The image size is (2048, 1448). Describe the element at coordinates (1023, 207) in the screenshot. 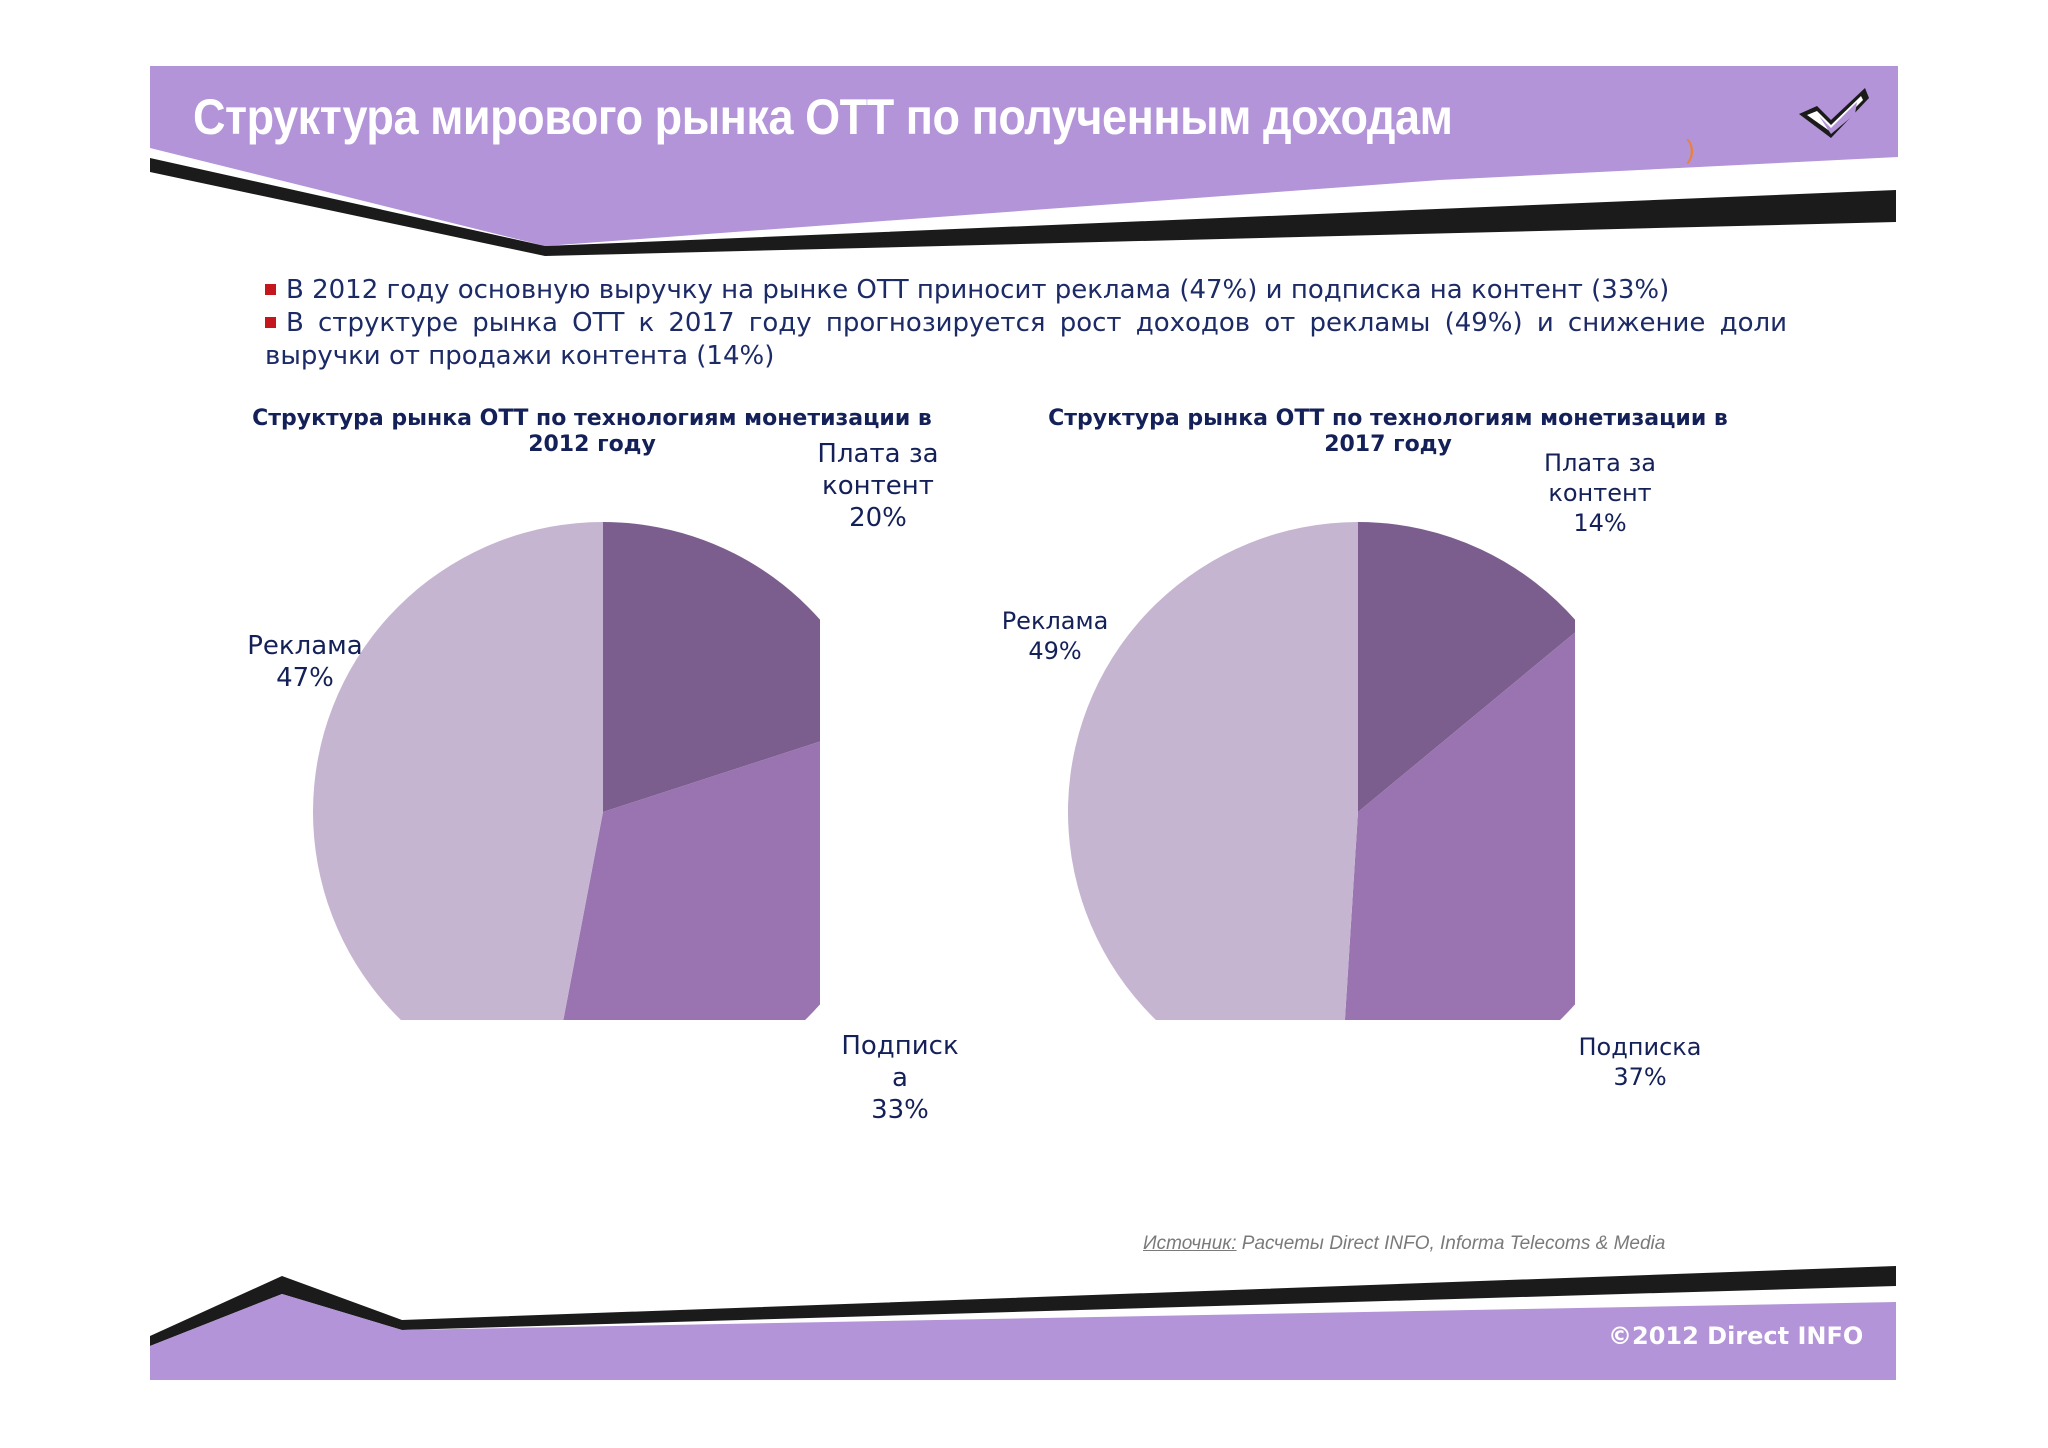

I see `header-stripe` at that location.